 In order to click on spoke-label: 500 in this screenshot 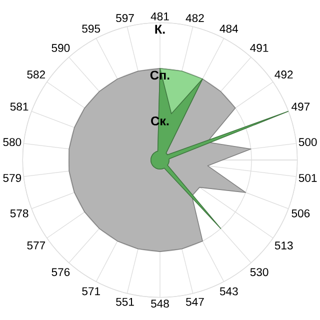, I will do `click(307, 142)`.